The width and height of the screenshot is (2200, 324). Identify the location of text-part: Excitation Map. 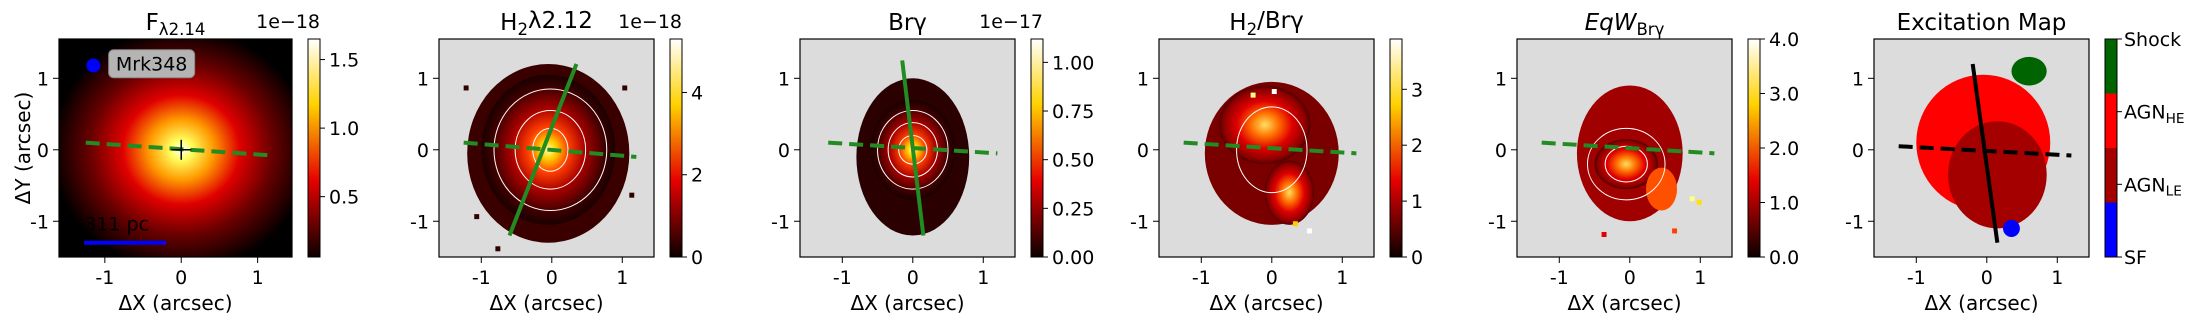
(1982, 23).